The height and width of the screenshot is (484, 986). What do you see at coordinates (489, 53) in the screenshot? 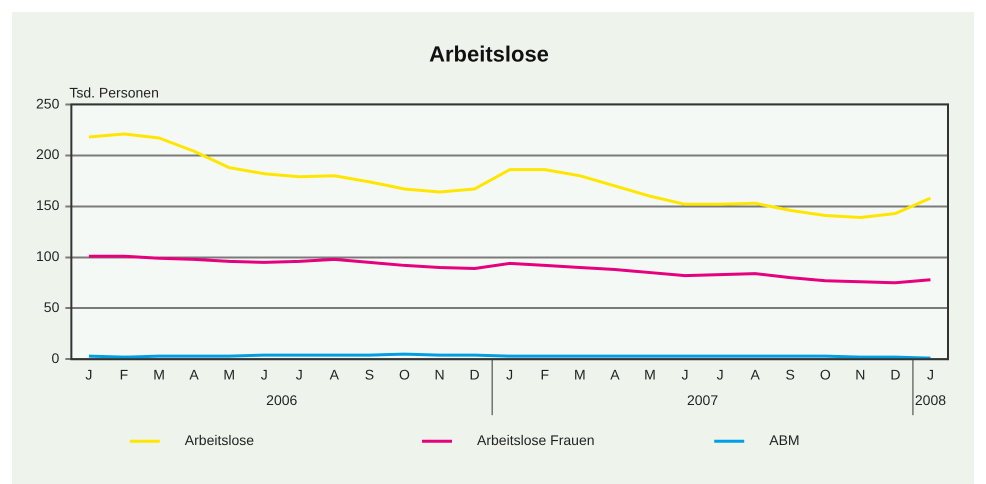
I see `chart-title: Arbeitslose` at bounding box center [489, 53].